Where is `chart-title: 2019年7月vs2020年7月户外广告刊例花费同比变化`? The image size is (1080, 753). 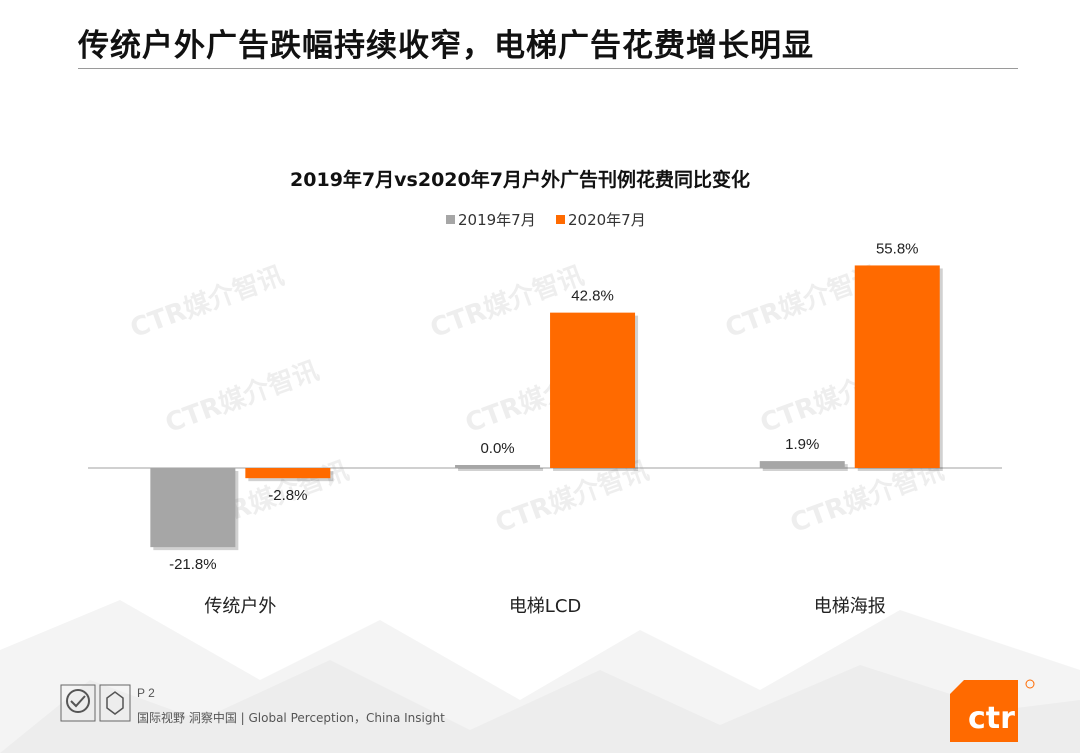 chart-title: 2019年7月vs2020年7月户外广告刊例花费同比变化 is located at coordinates (520, 179).